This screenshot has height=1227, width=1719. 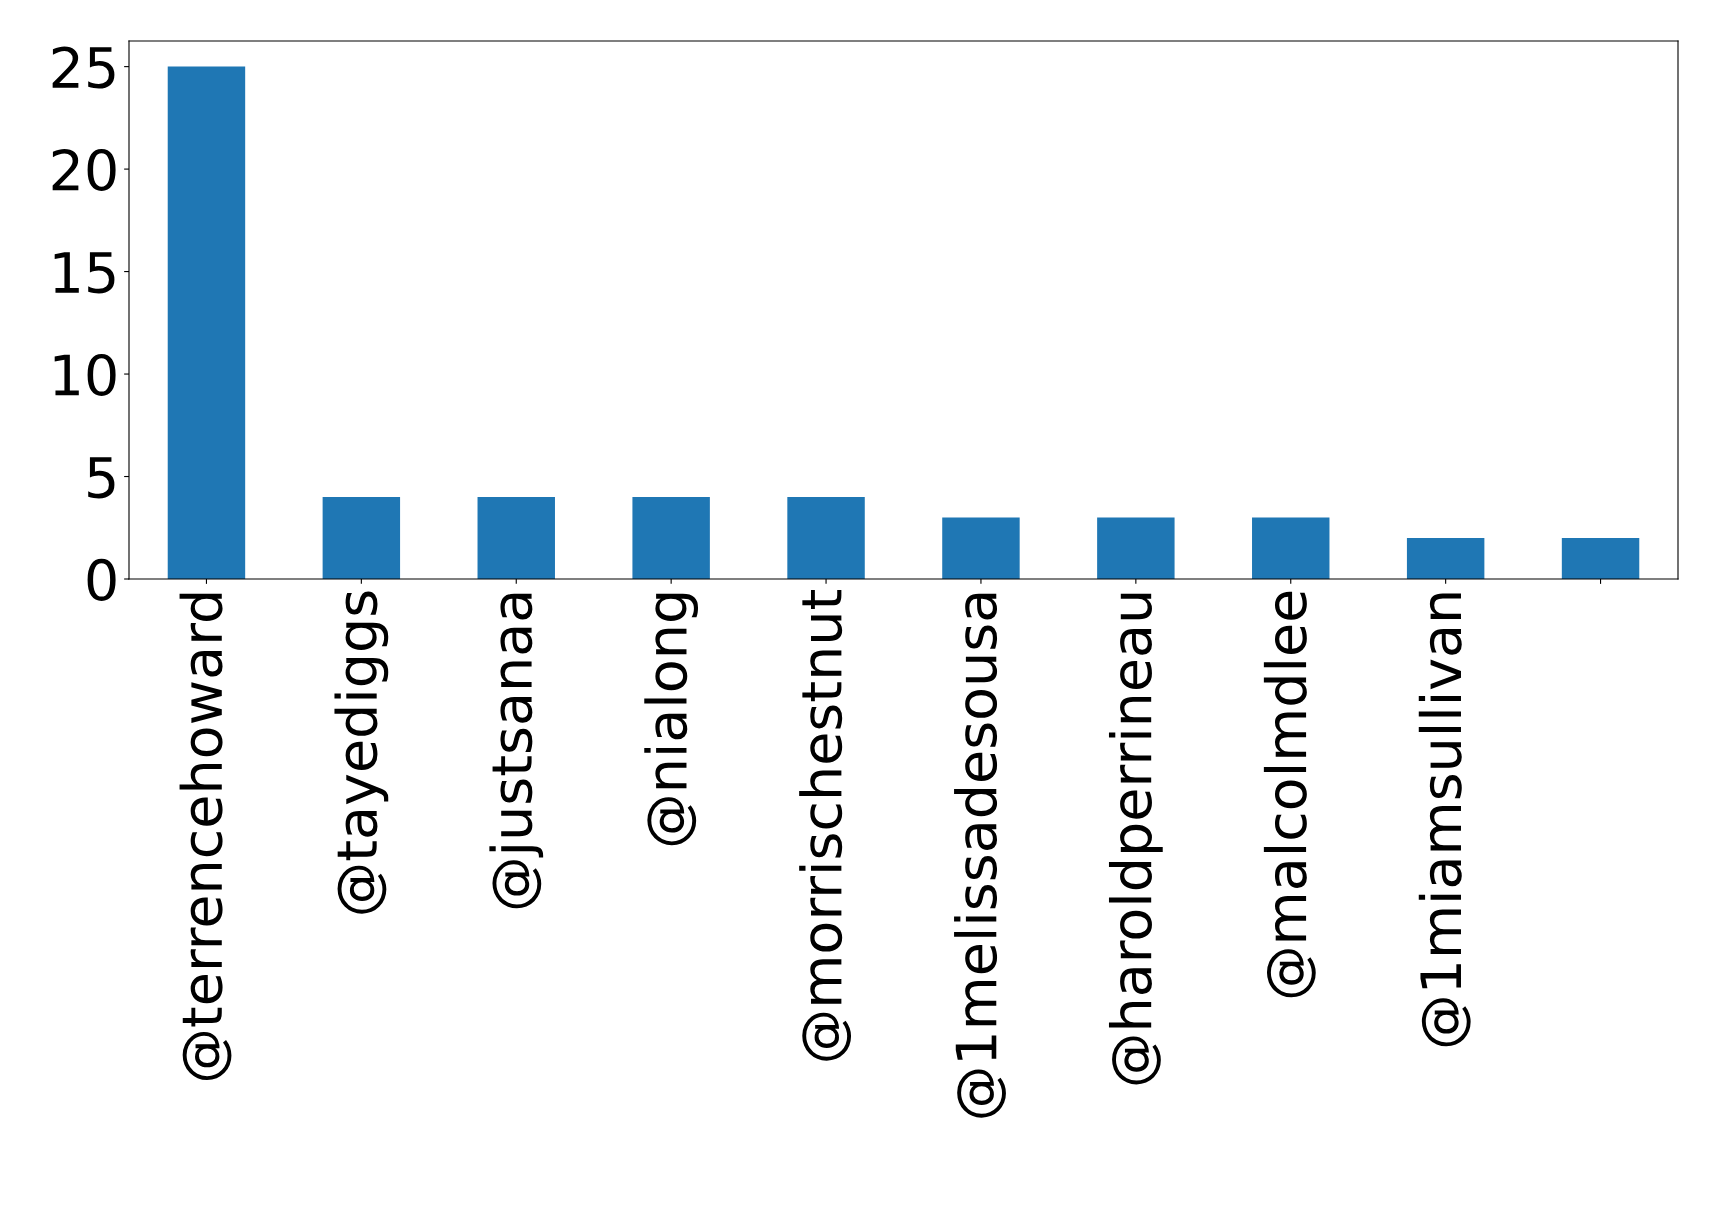 I want to click on y-tick-label: 0, so click(x=101, y=579).